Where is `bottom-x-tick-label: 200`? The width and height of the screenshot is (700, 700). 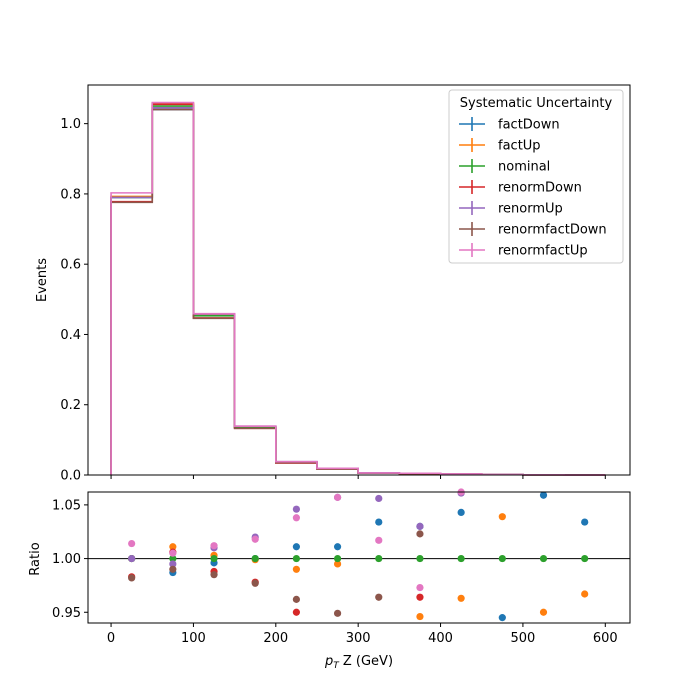
bottom-x-tick-label: 200 is located at coordinates (275, 638).